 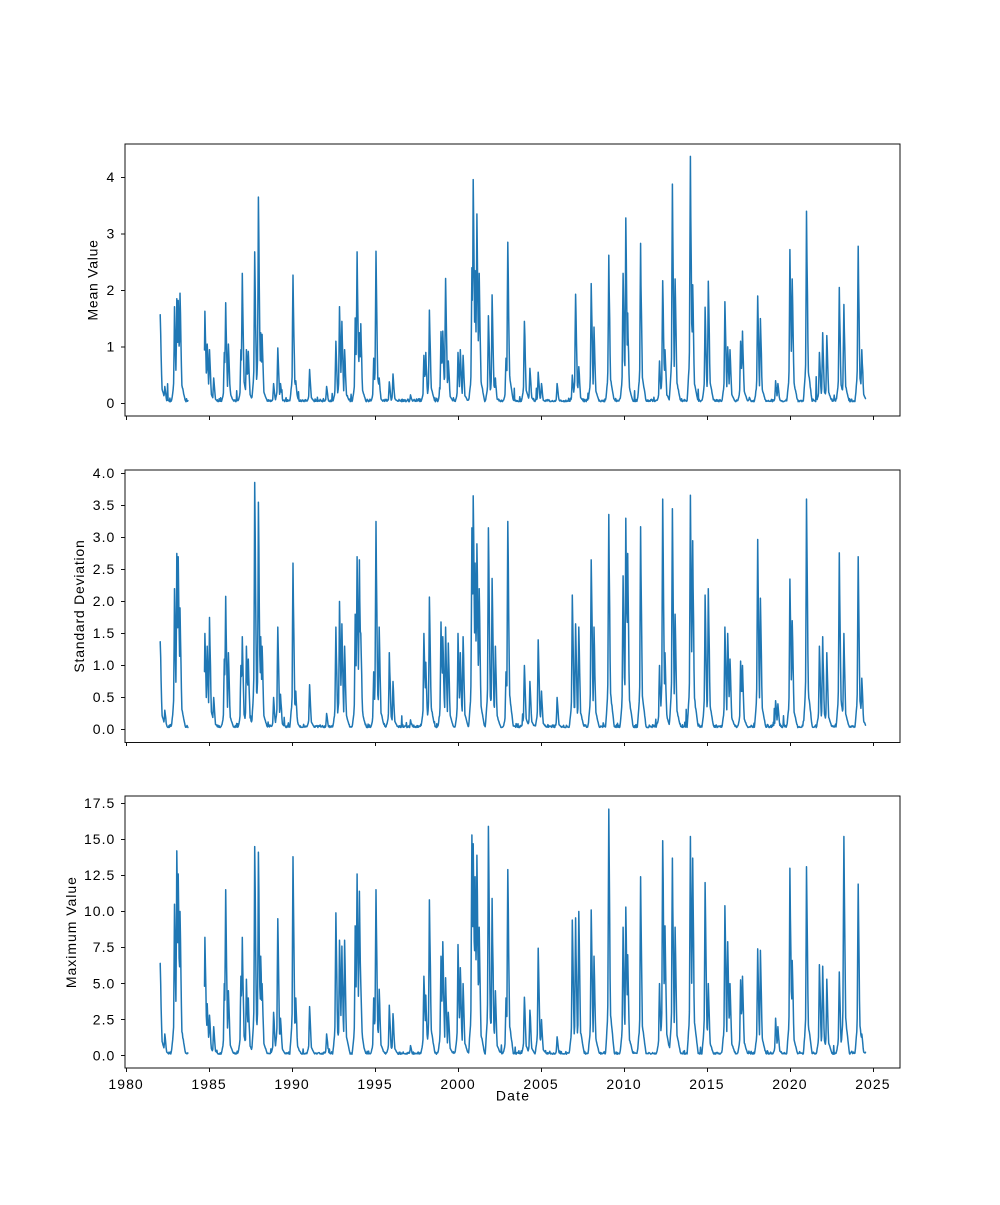 What do you see at coordinates (513, 1096) in the screenshot?
I see `svg-text: Date` at bounding box center [513, 1096].